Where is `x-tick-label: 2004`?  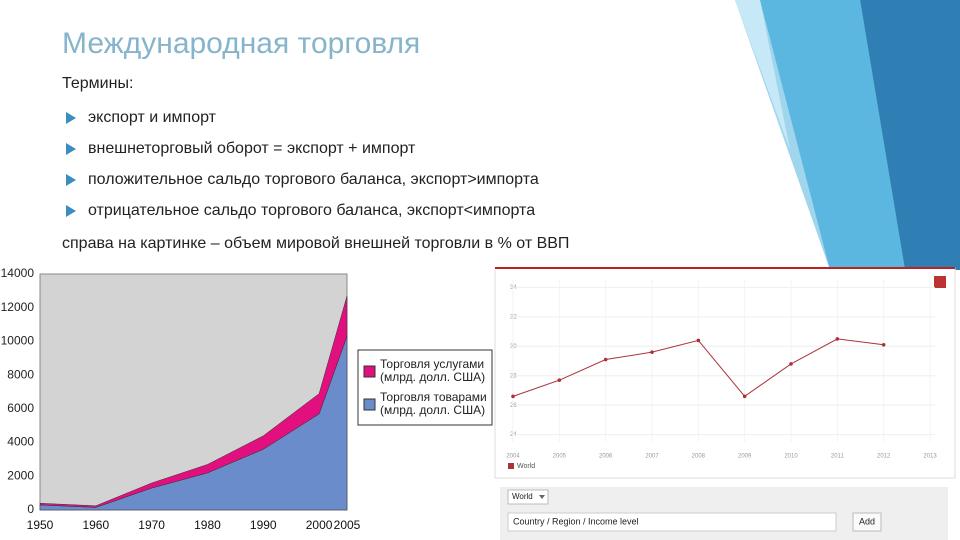
x-tick-label: 2004 is located at coordinates (513, 457).